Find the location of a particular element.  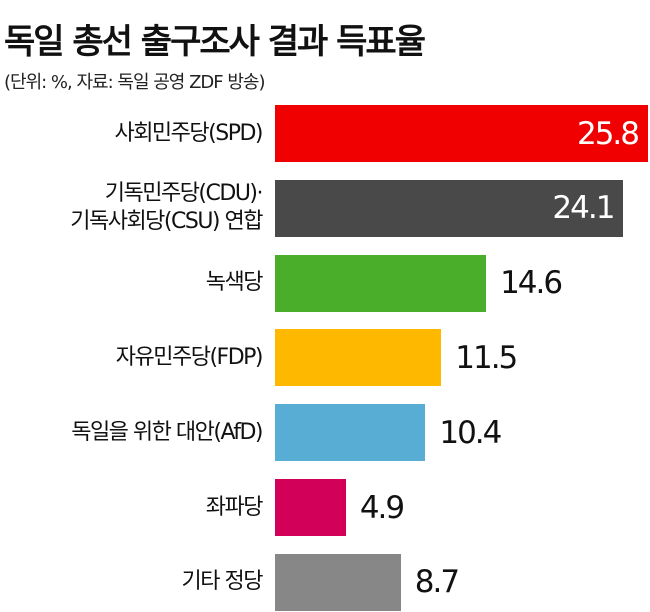

value-label: 25.8 is located at coordinates (608, 133).